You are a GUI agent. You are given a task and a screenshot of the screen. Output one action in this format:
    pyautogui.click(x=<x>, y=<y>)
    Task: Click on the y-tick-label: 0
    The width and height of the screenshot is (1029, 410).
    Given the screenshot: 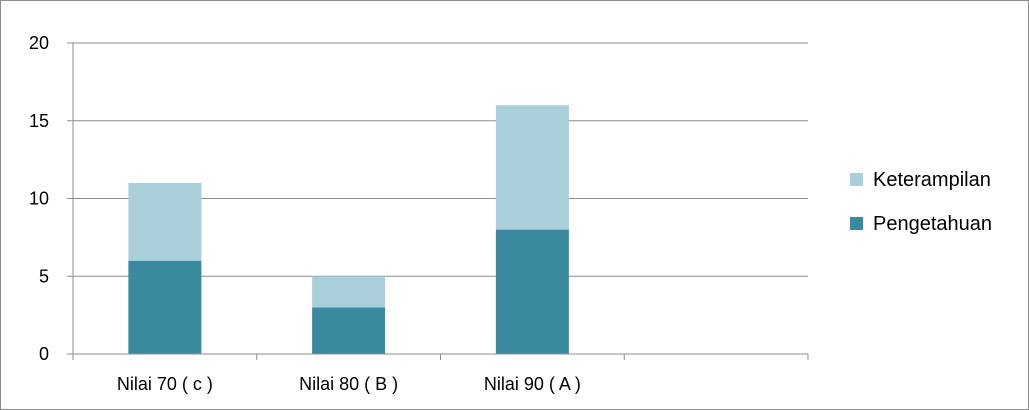 What is the action you would take?
    pyautogui.click(x=44, y=354)
    